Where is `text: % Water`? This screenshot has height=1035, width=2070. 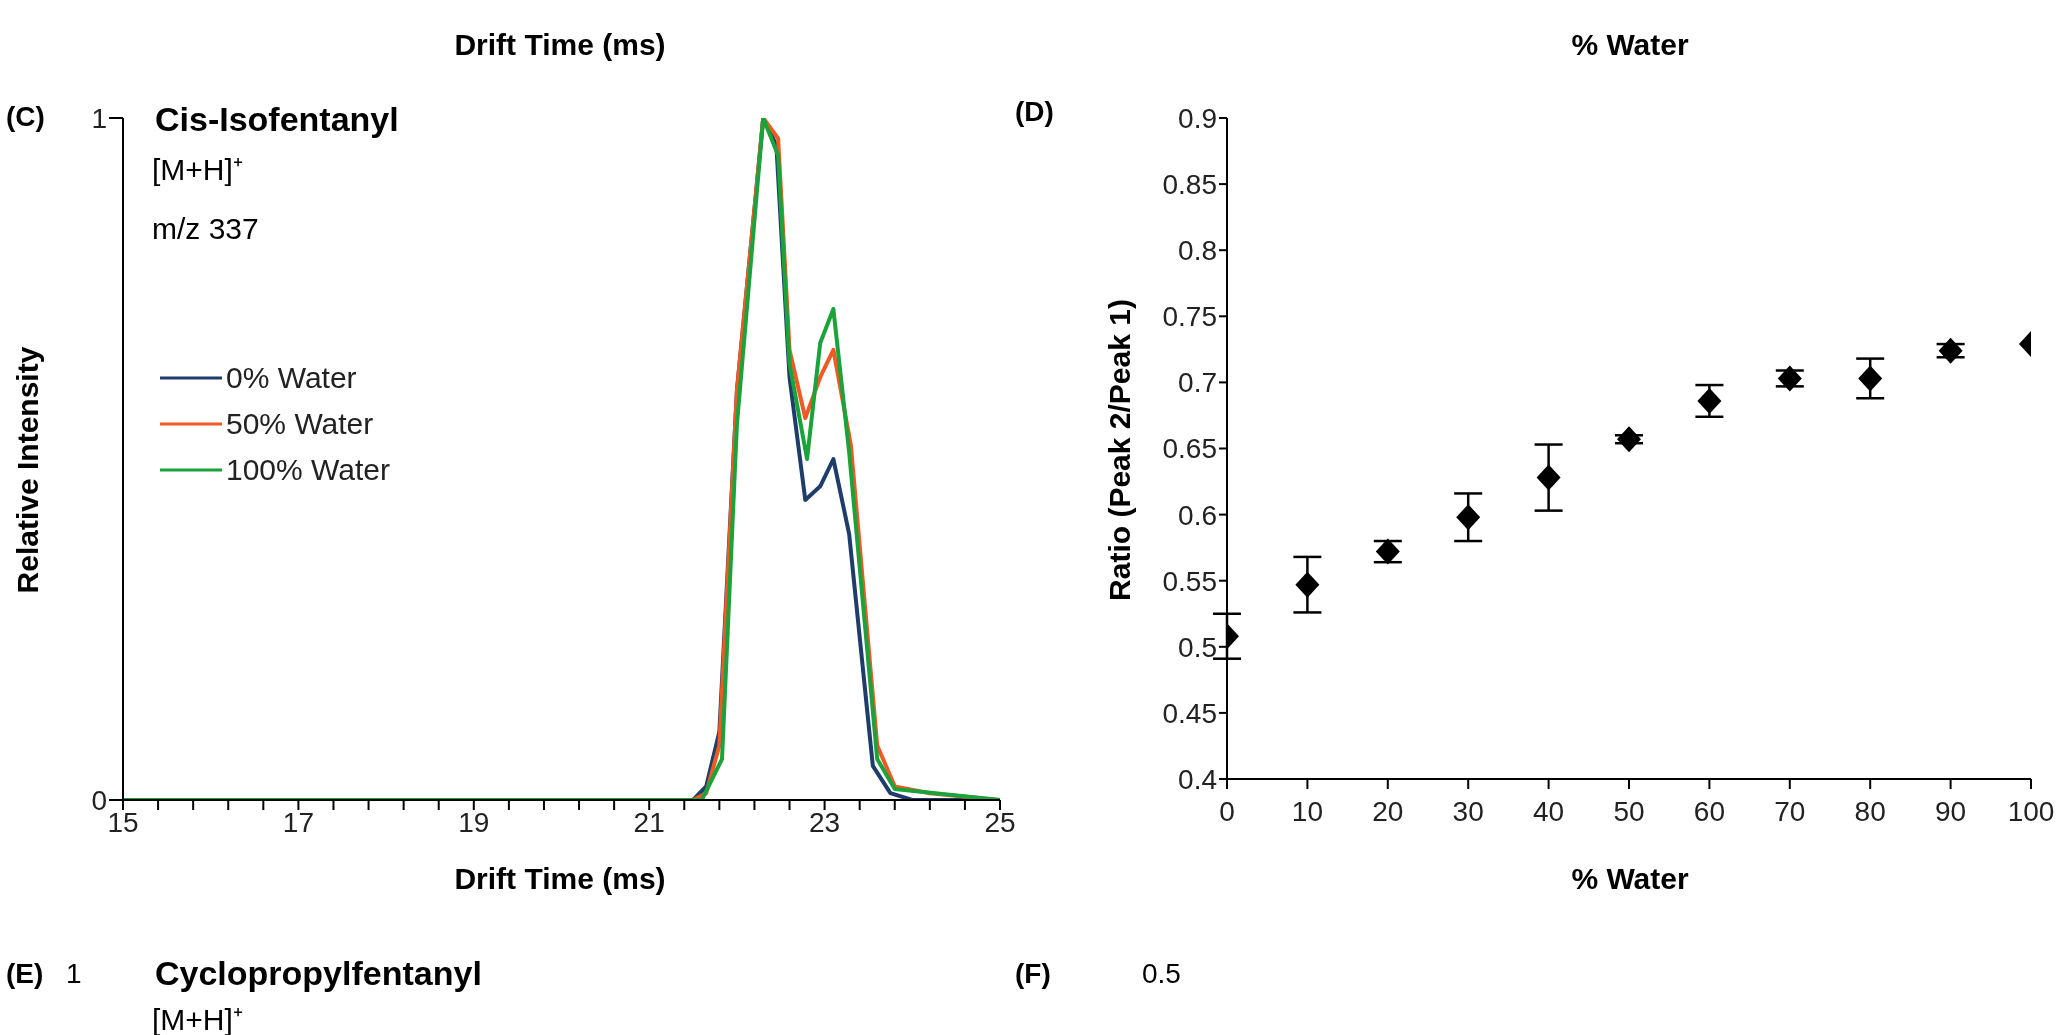
text: % Water is located at coordinates (1630, 45).